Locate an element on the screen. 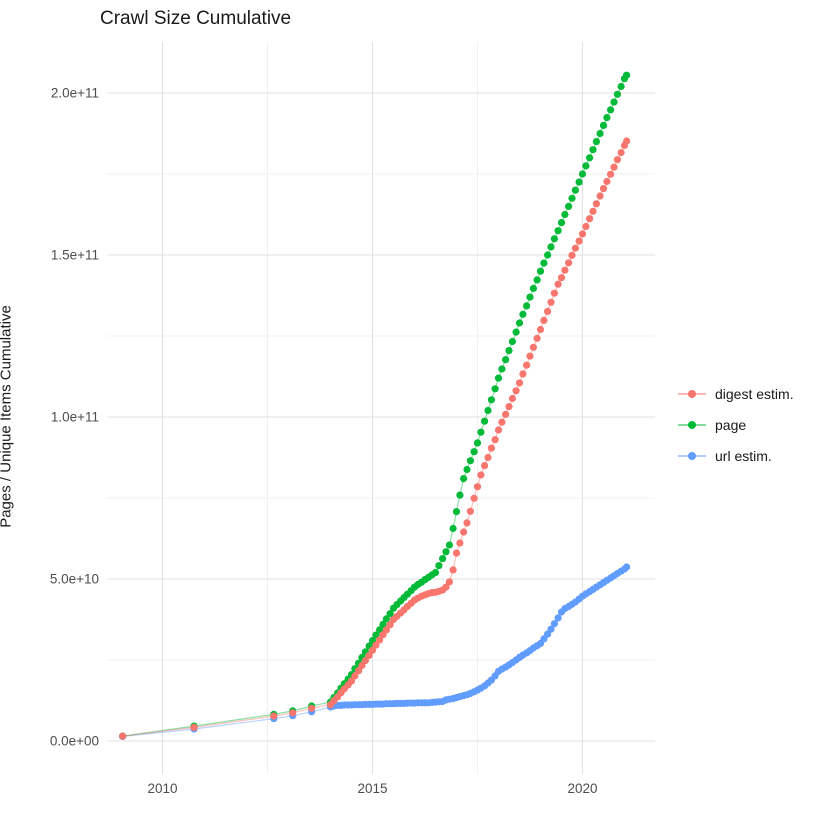  y-tick-label: 1.0e+11 is located at coordinates (75, 417).